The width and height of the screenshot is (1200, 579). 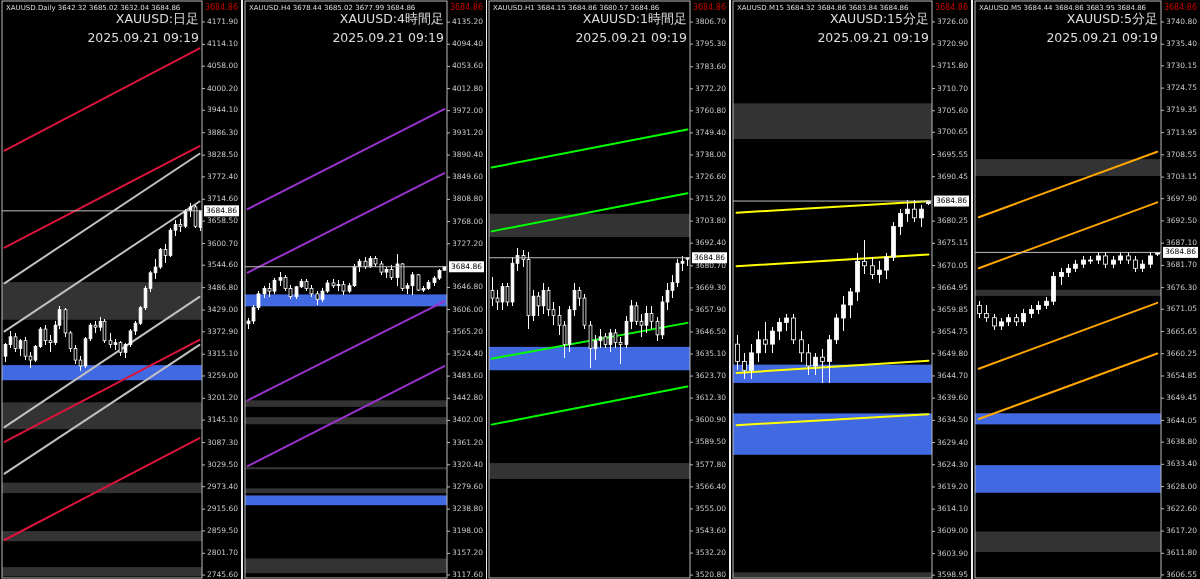 What do you see at coordinates (879, 18) in the screenshot?
I see `text: XAUUSD:15分足` at bounding box center [879, 18].